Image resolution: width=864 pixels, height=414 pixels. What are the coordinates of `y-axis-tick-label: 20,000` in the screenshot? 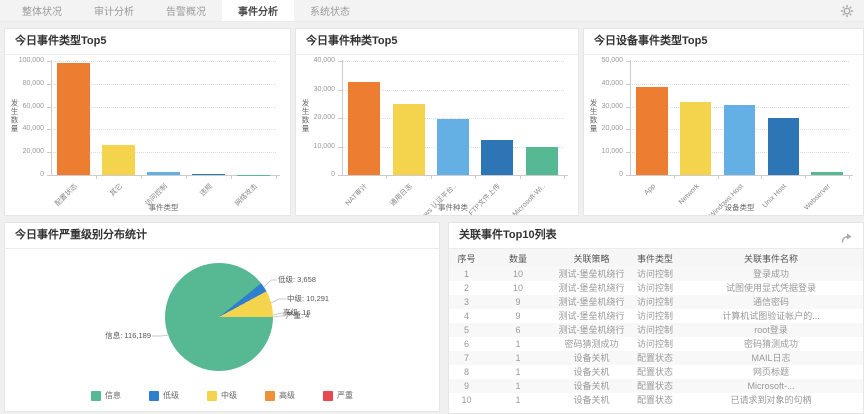 It's located at (33, 152).